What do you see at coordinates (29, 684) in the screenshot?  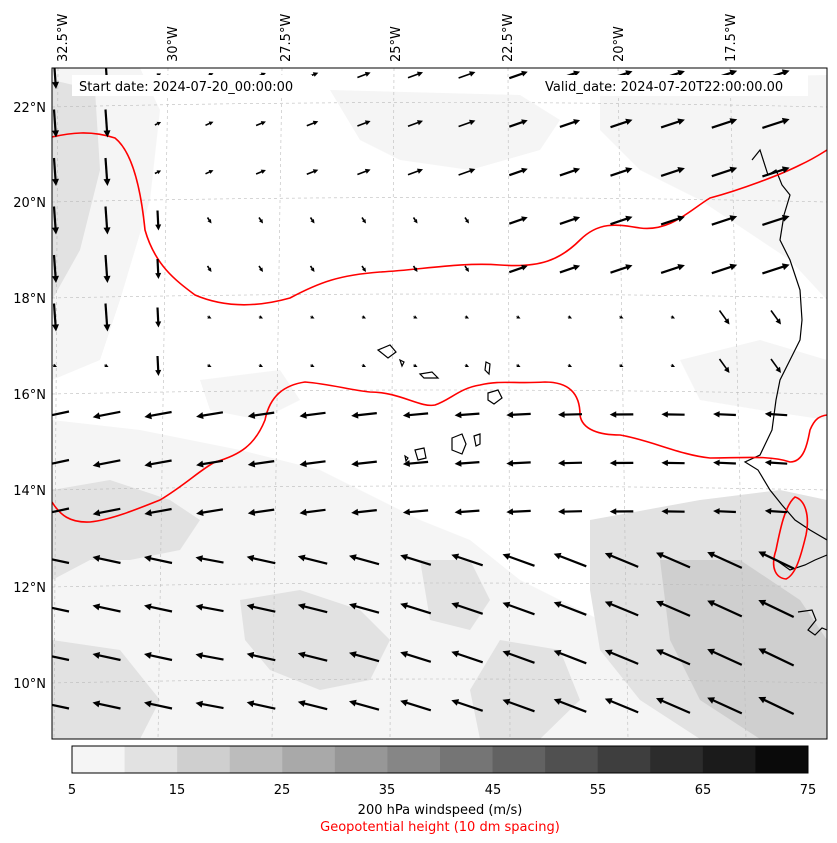 I see `lat-label-10n: 10°N` at bounding box center [29, 684].